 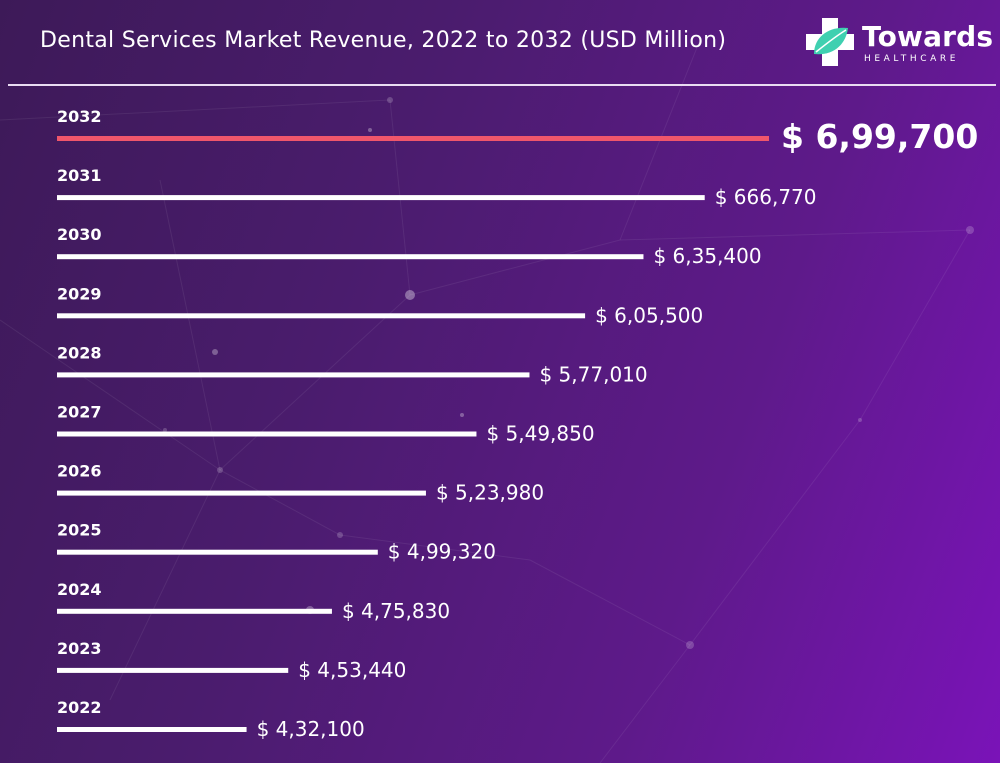 I want to click on category-label: 2030, so click(x=79, y=234).